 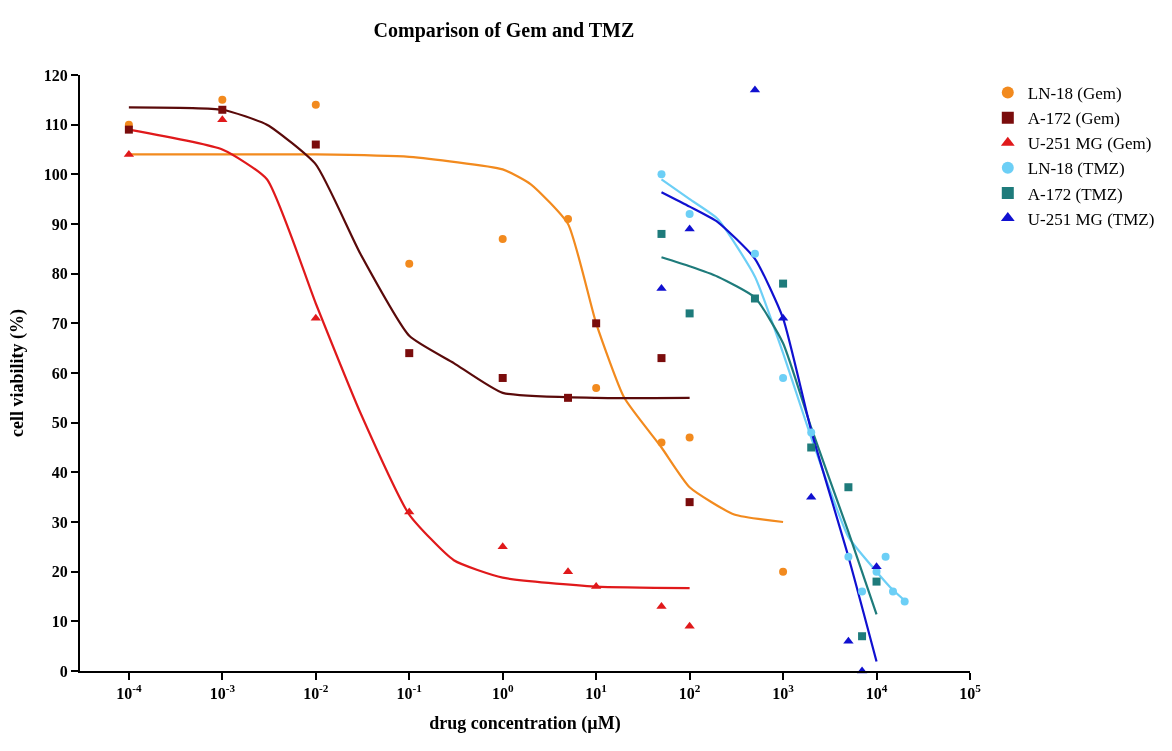 I want to click on legend-label: A-172 (TMZ), so click(x=1075, y=194).